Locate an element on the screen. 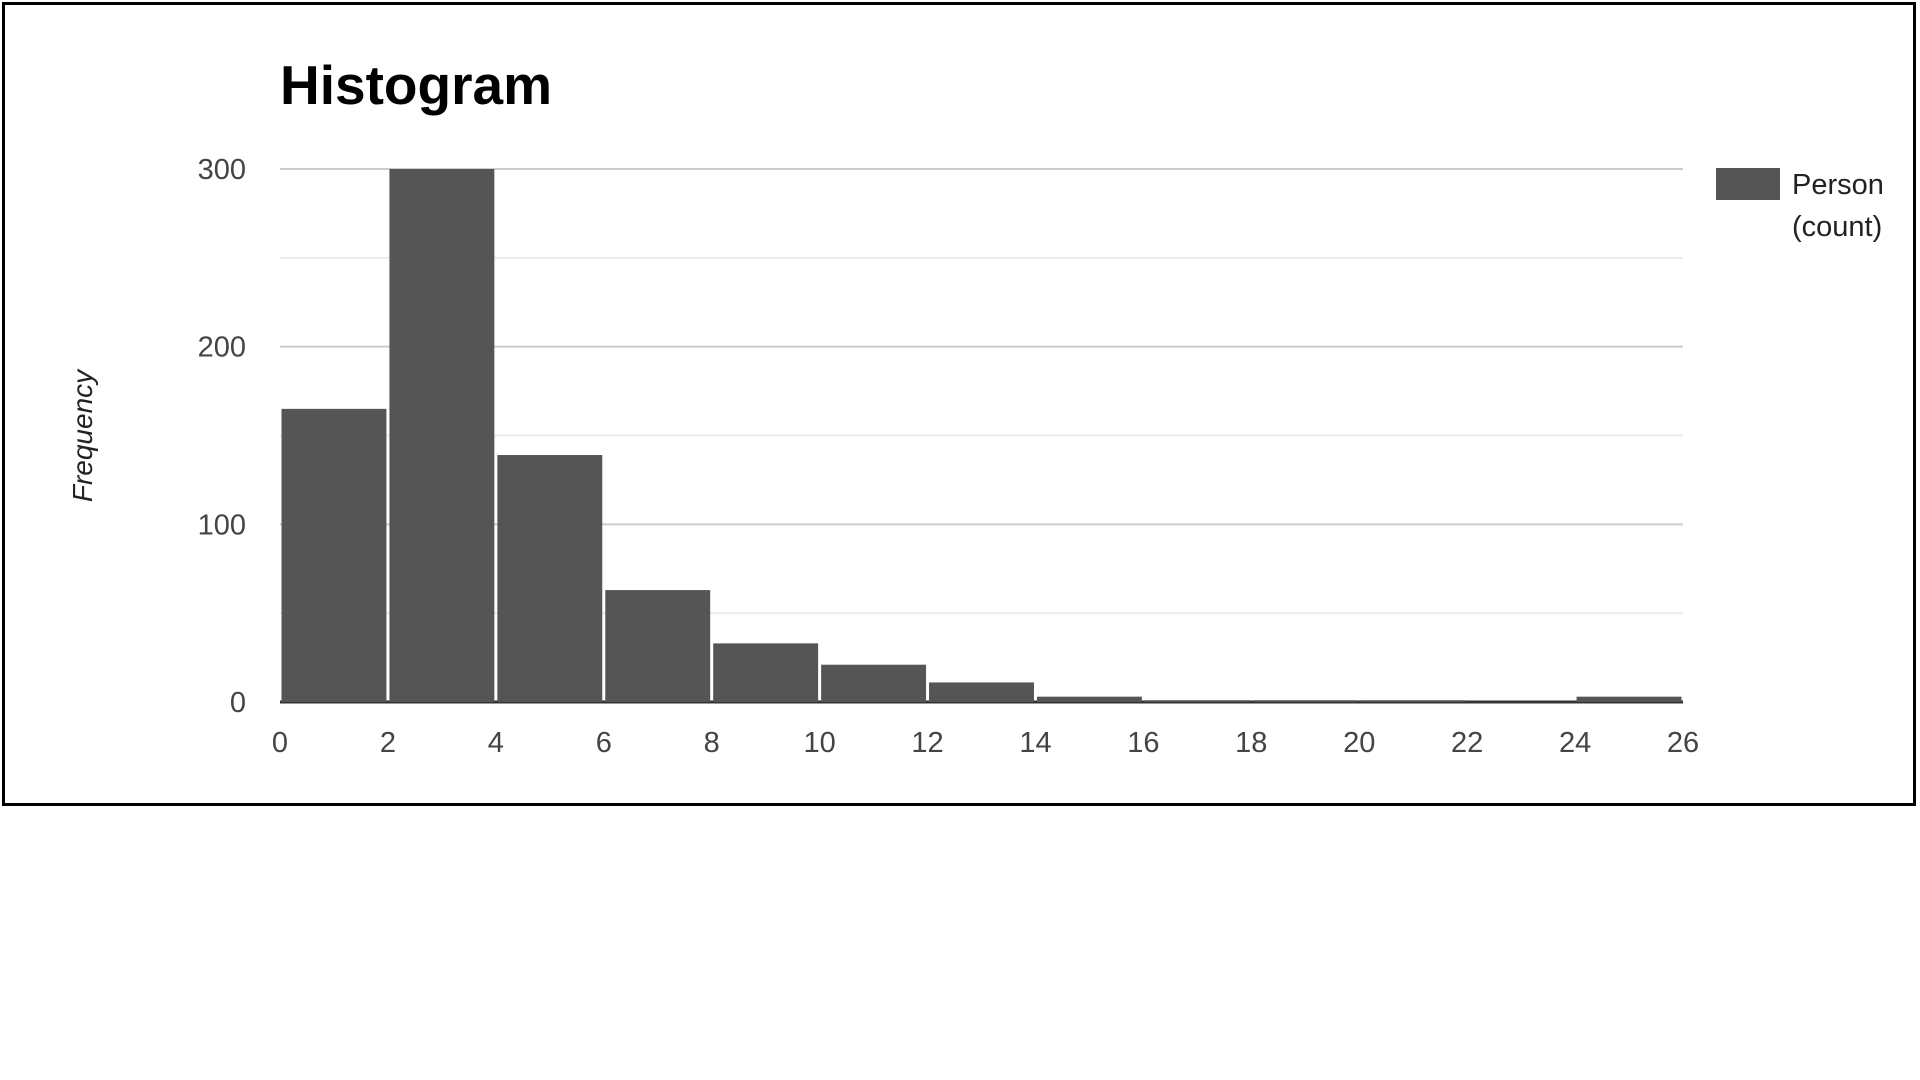 The height and width of the screenshot is (1080, 1920). x-tick-label: 26 is located at coordinates (1683, 743).